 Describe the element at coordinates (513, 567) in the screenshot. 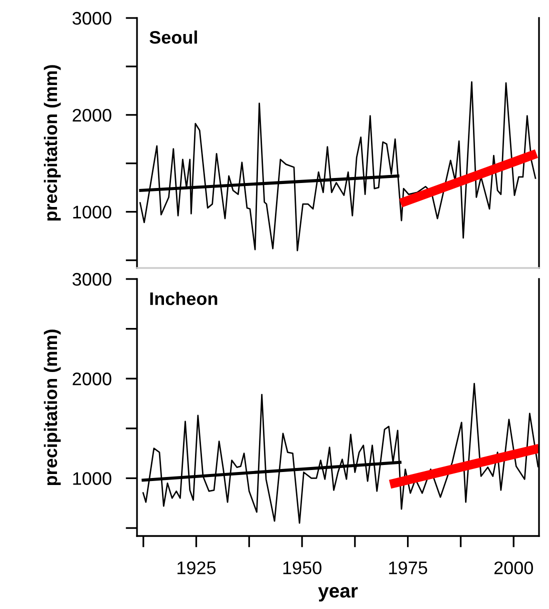

I see `x-tick-label: 2000` at that location.